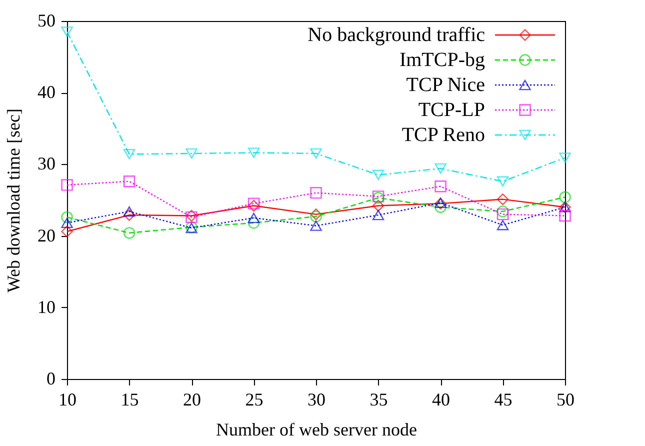 The image size is (645, 446). Describe the element at coordinates (14, 200) in the screenshot. I see `y-axis-title: Web download time [sec]` at that location.